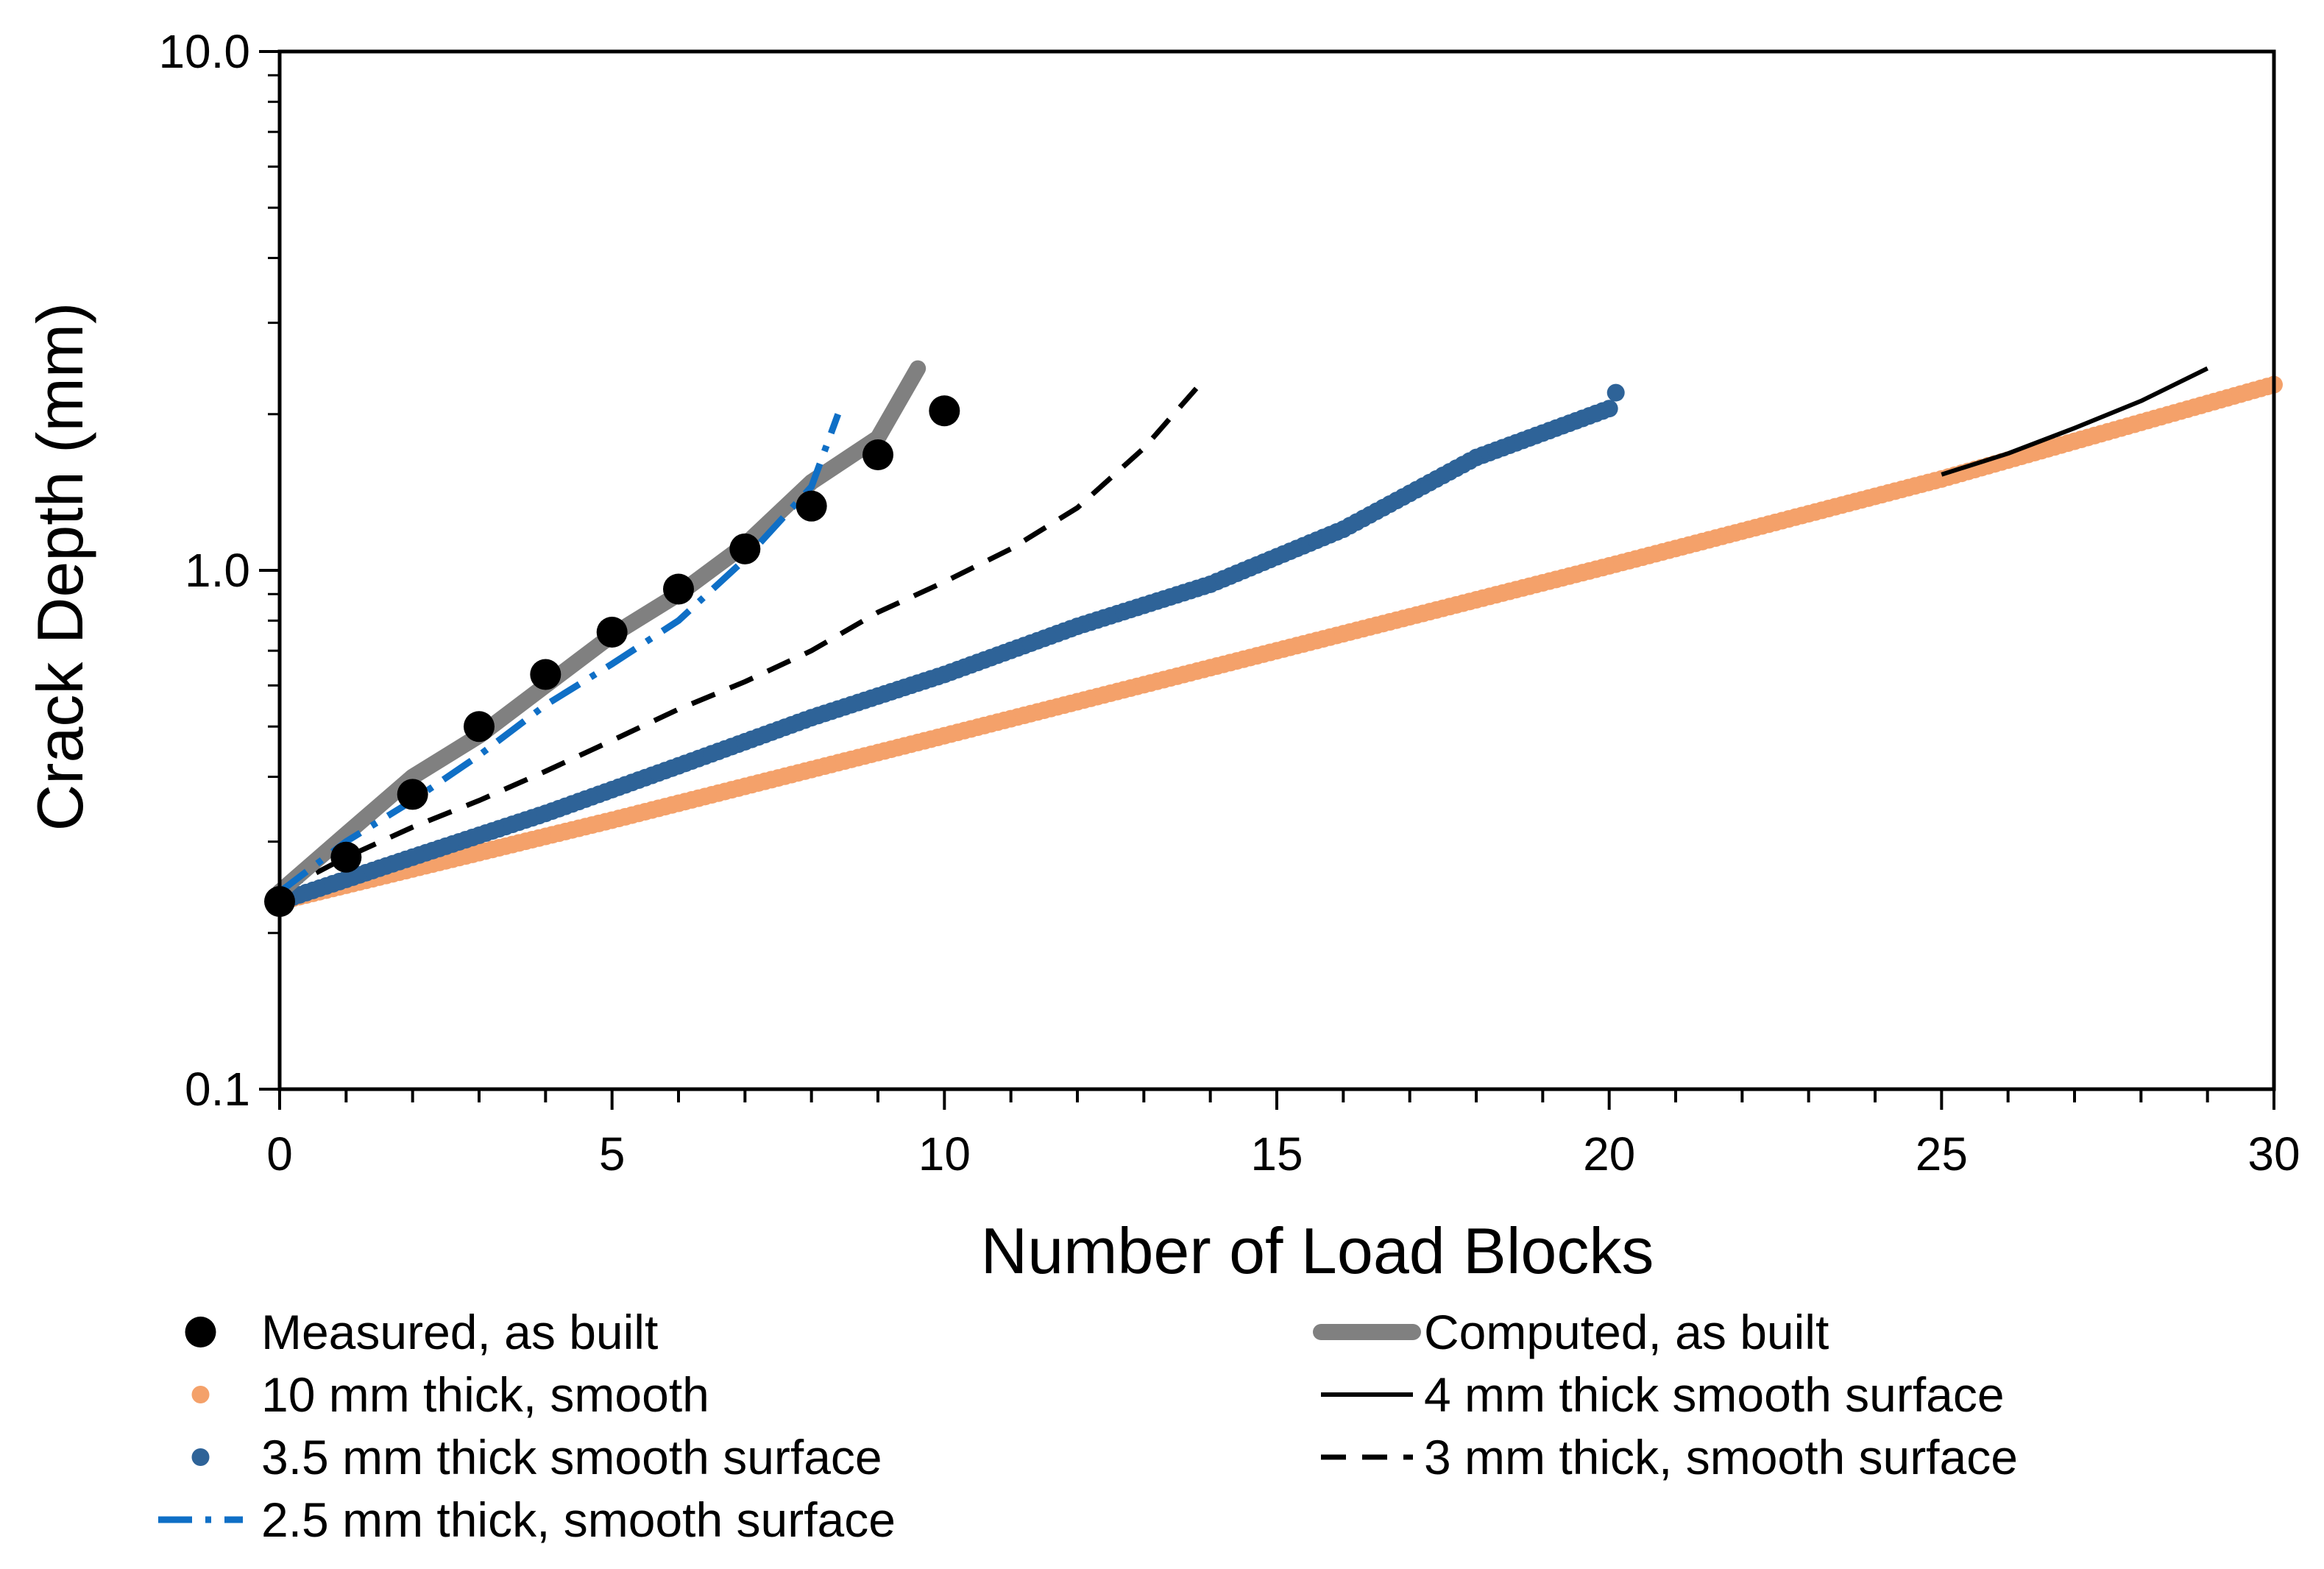 The height and width of the screenshot is (1569, 2324). I want to click on legend-item-4-mm-thick-smooth-surface: 4 mm thick smooth surface, so click(1663, 1394).